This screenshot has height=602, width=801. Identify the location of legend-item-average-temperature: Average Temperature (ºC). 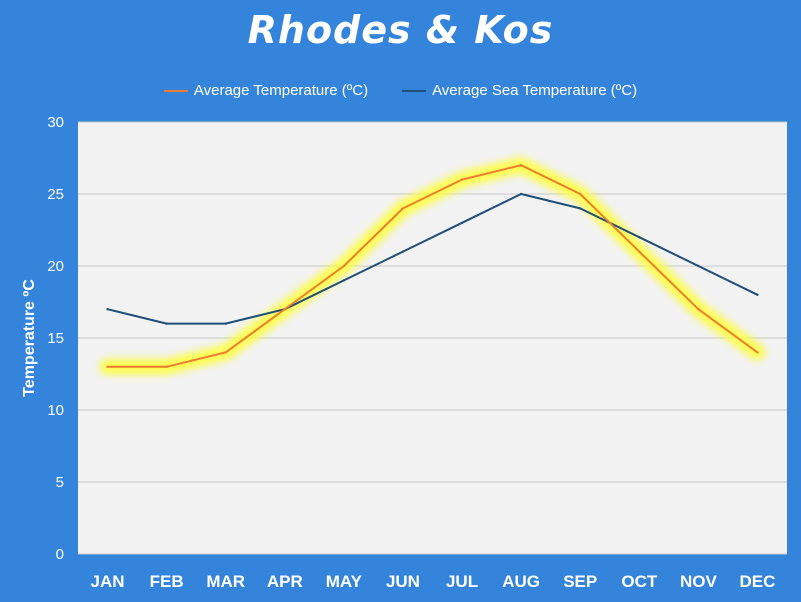
(266, 90).